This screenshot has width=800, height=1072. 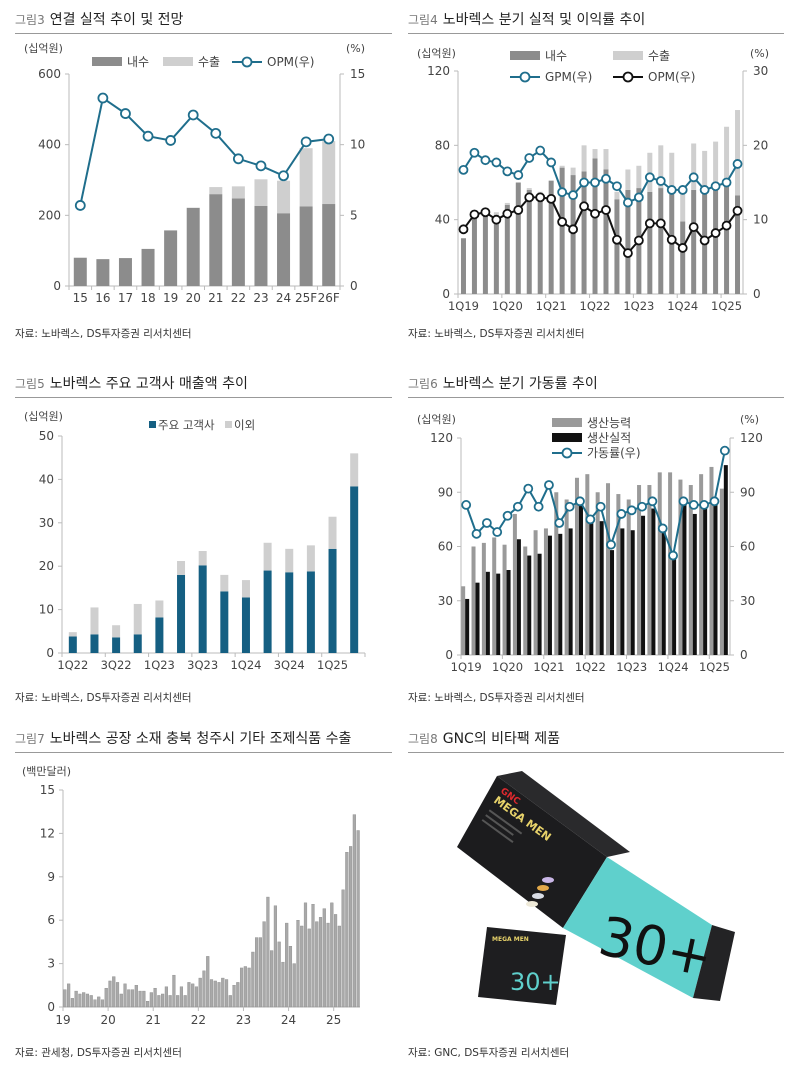 What do you see at coordinates (596, 21) in the screenshot?
I see `figure4-title: 그림4 노바렉스 분기 실적 및 이익률 추이` at bounding box center [596, 21].